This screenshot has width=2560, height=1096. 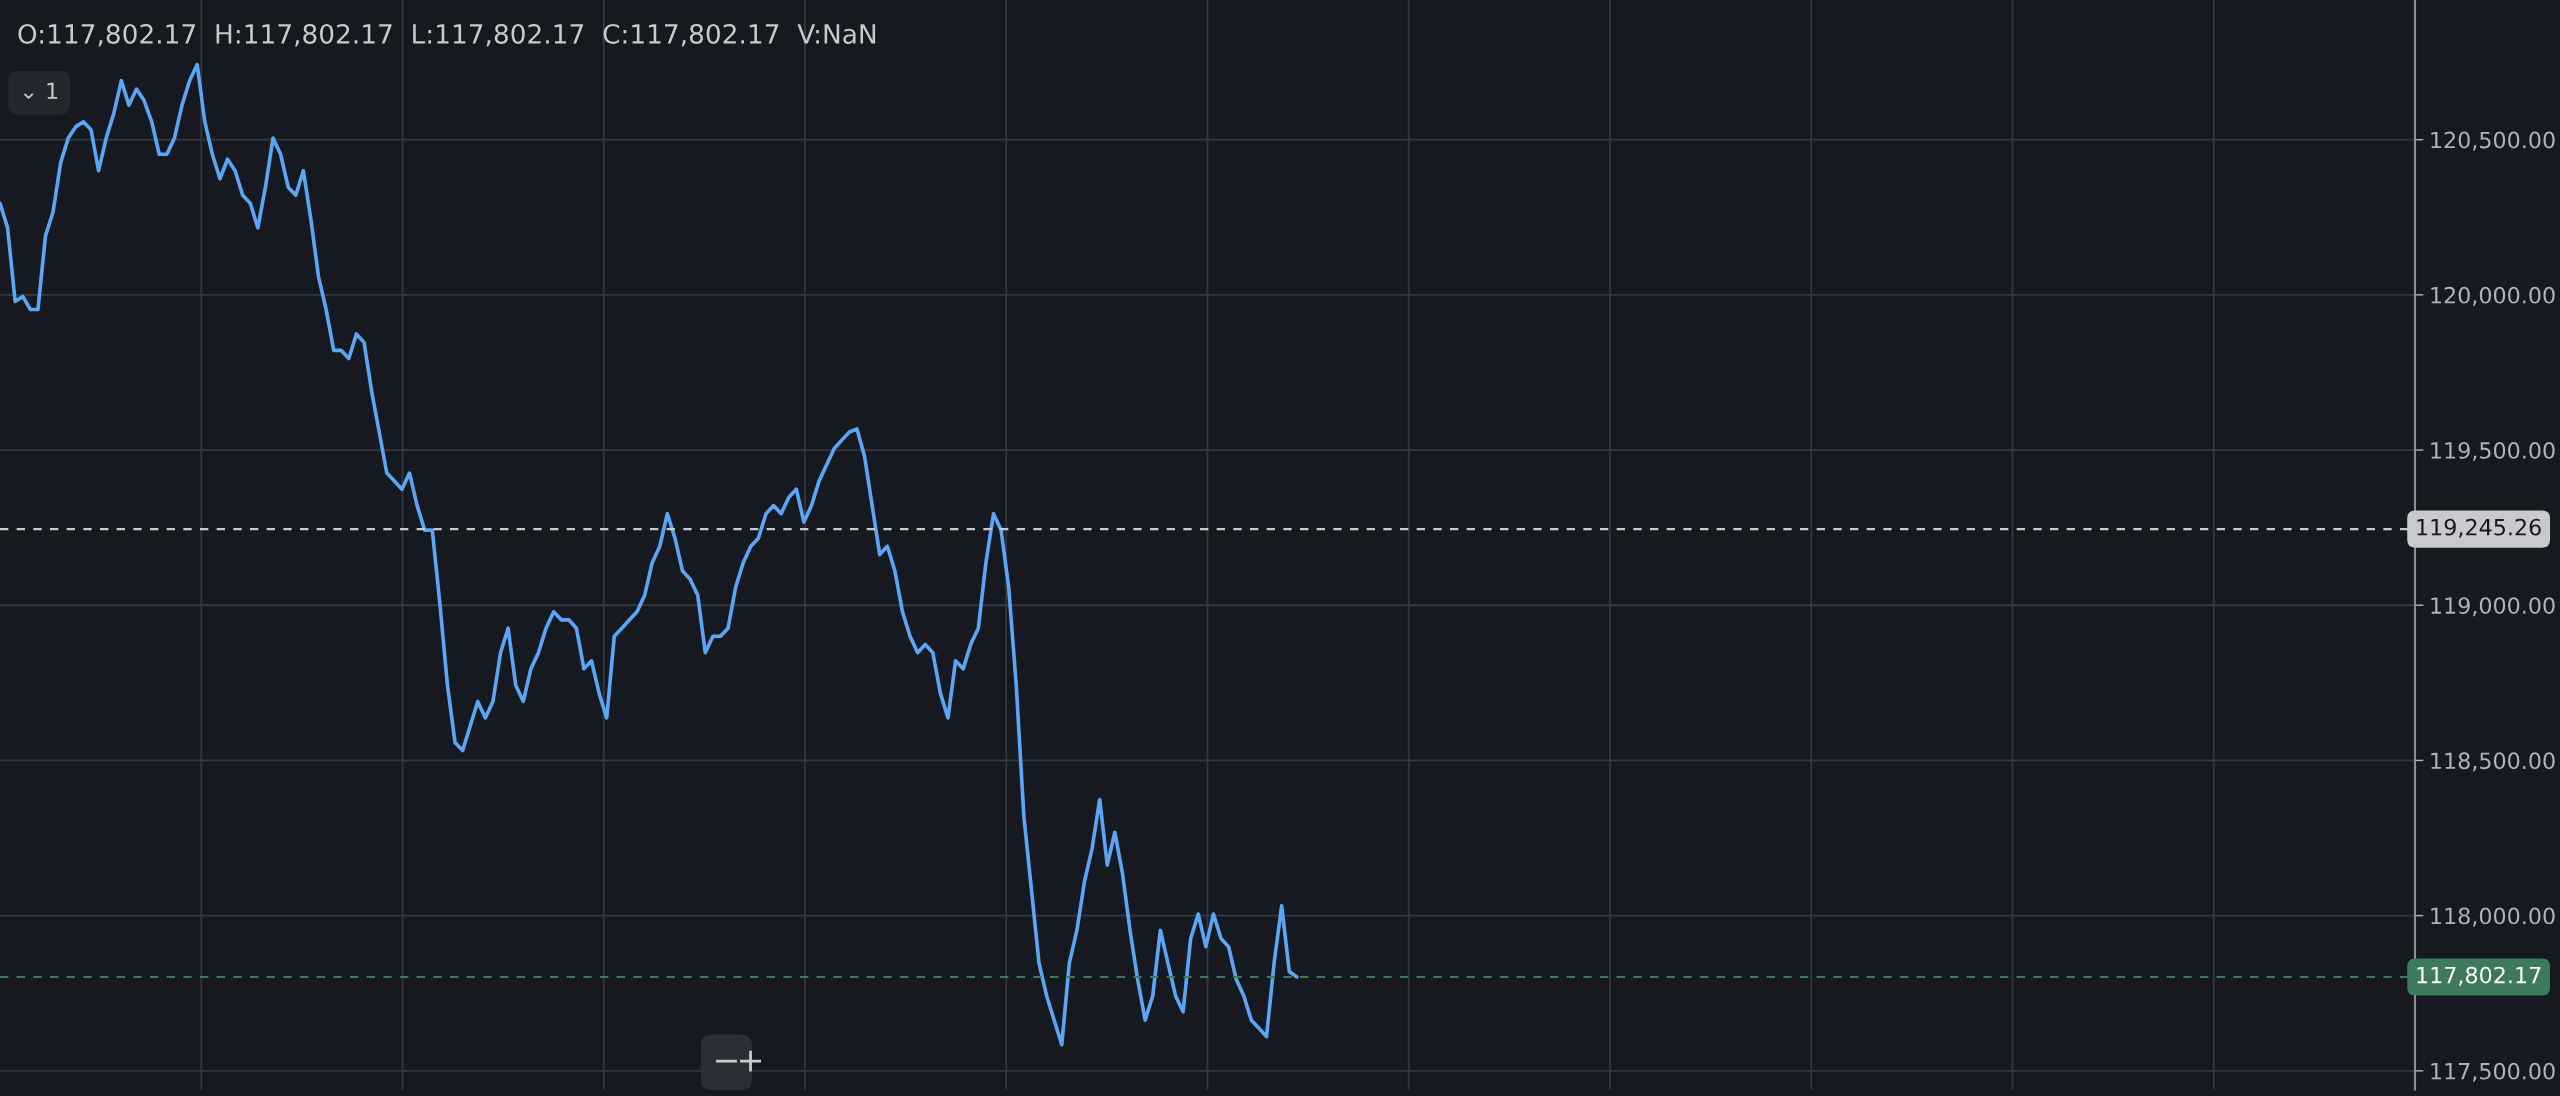 I want to click on y-tick-label: 118,500.00, so click(x=2493, y=762).